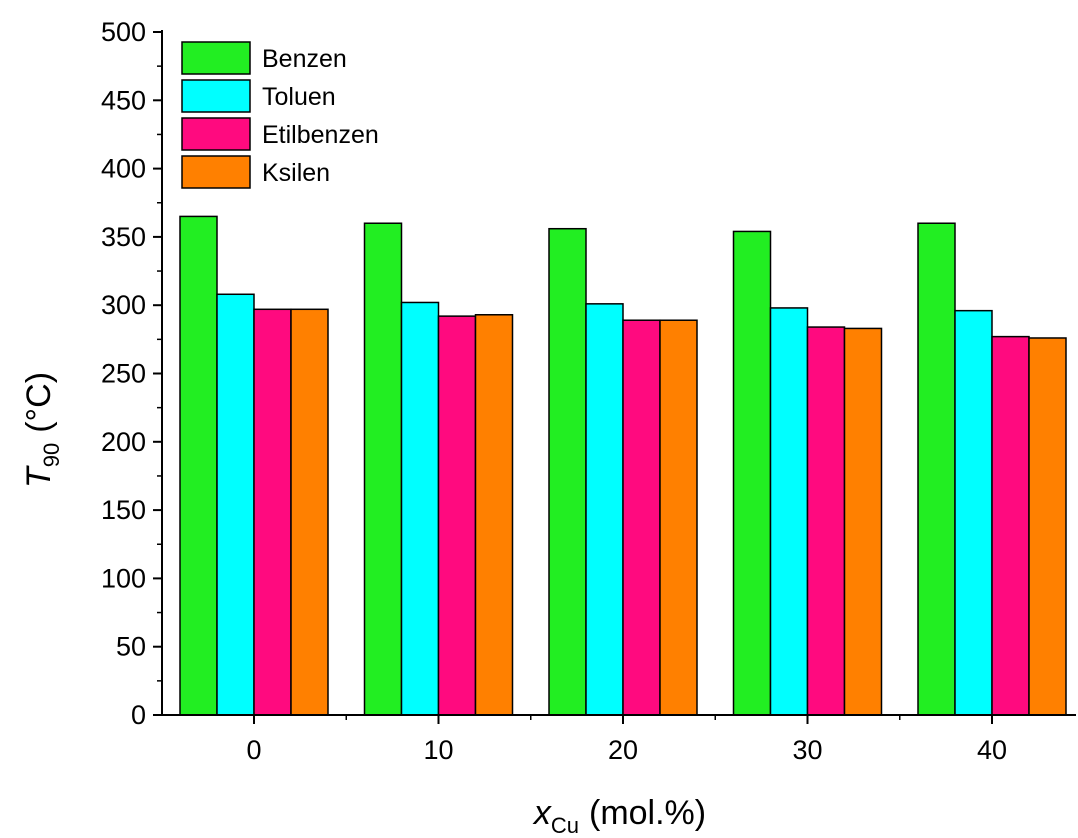 The image size is (1078, 838). I want to click on x-tick-label-20: 20, so click(623, 750).